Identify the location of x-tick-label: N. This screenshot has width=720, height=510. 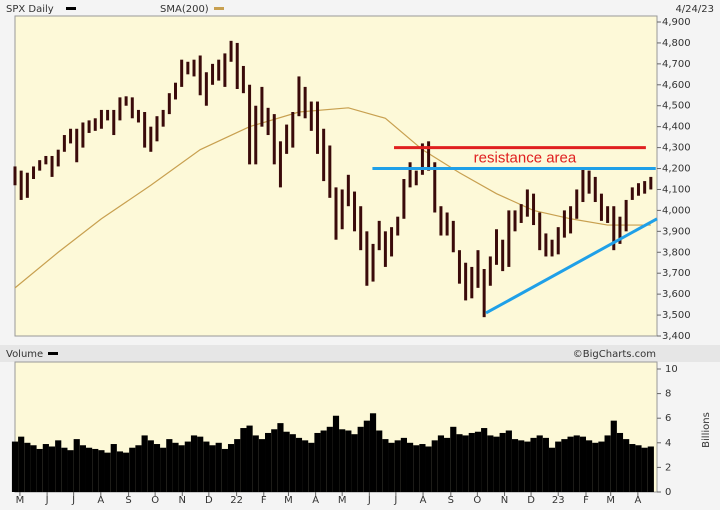
(182, 500).